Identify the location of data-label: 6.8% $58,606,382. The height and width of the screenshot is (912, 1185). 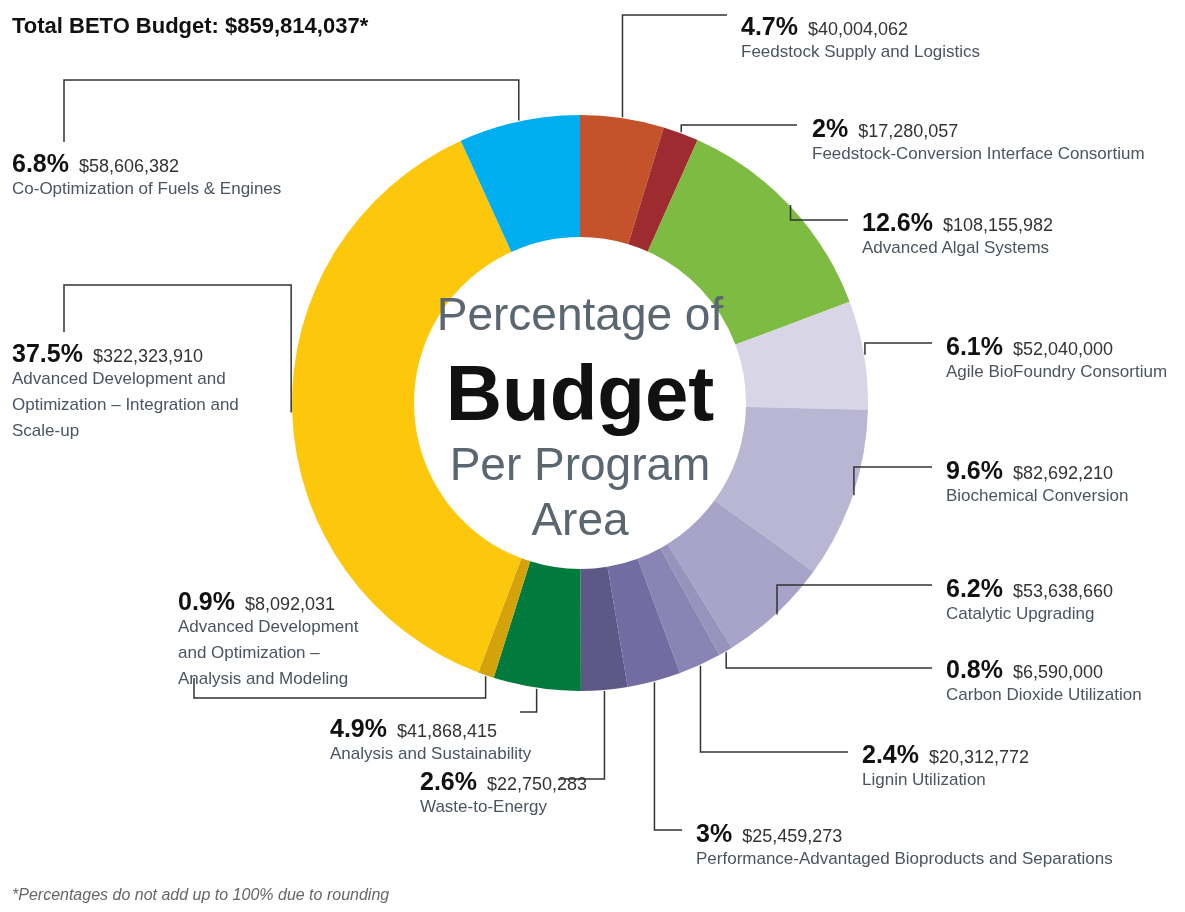
(96, 163).